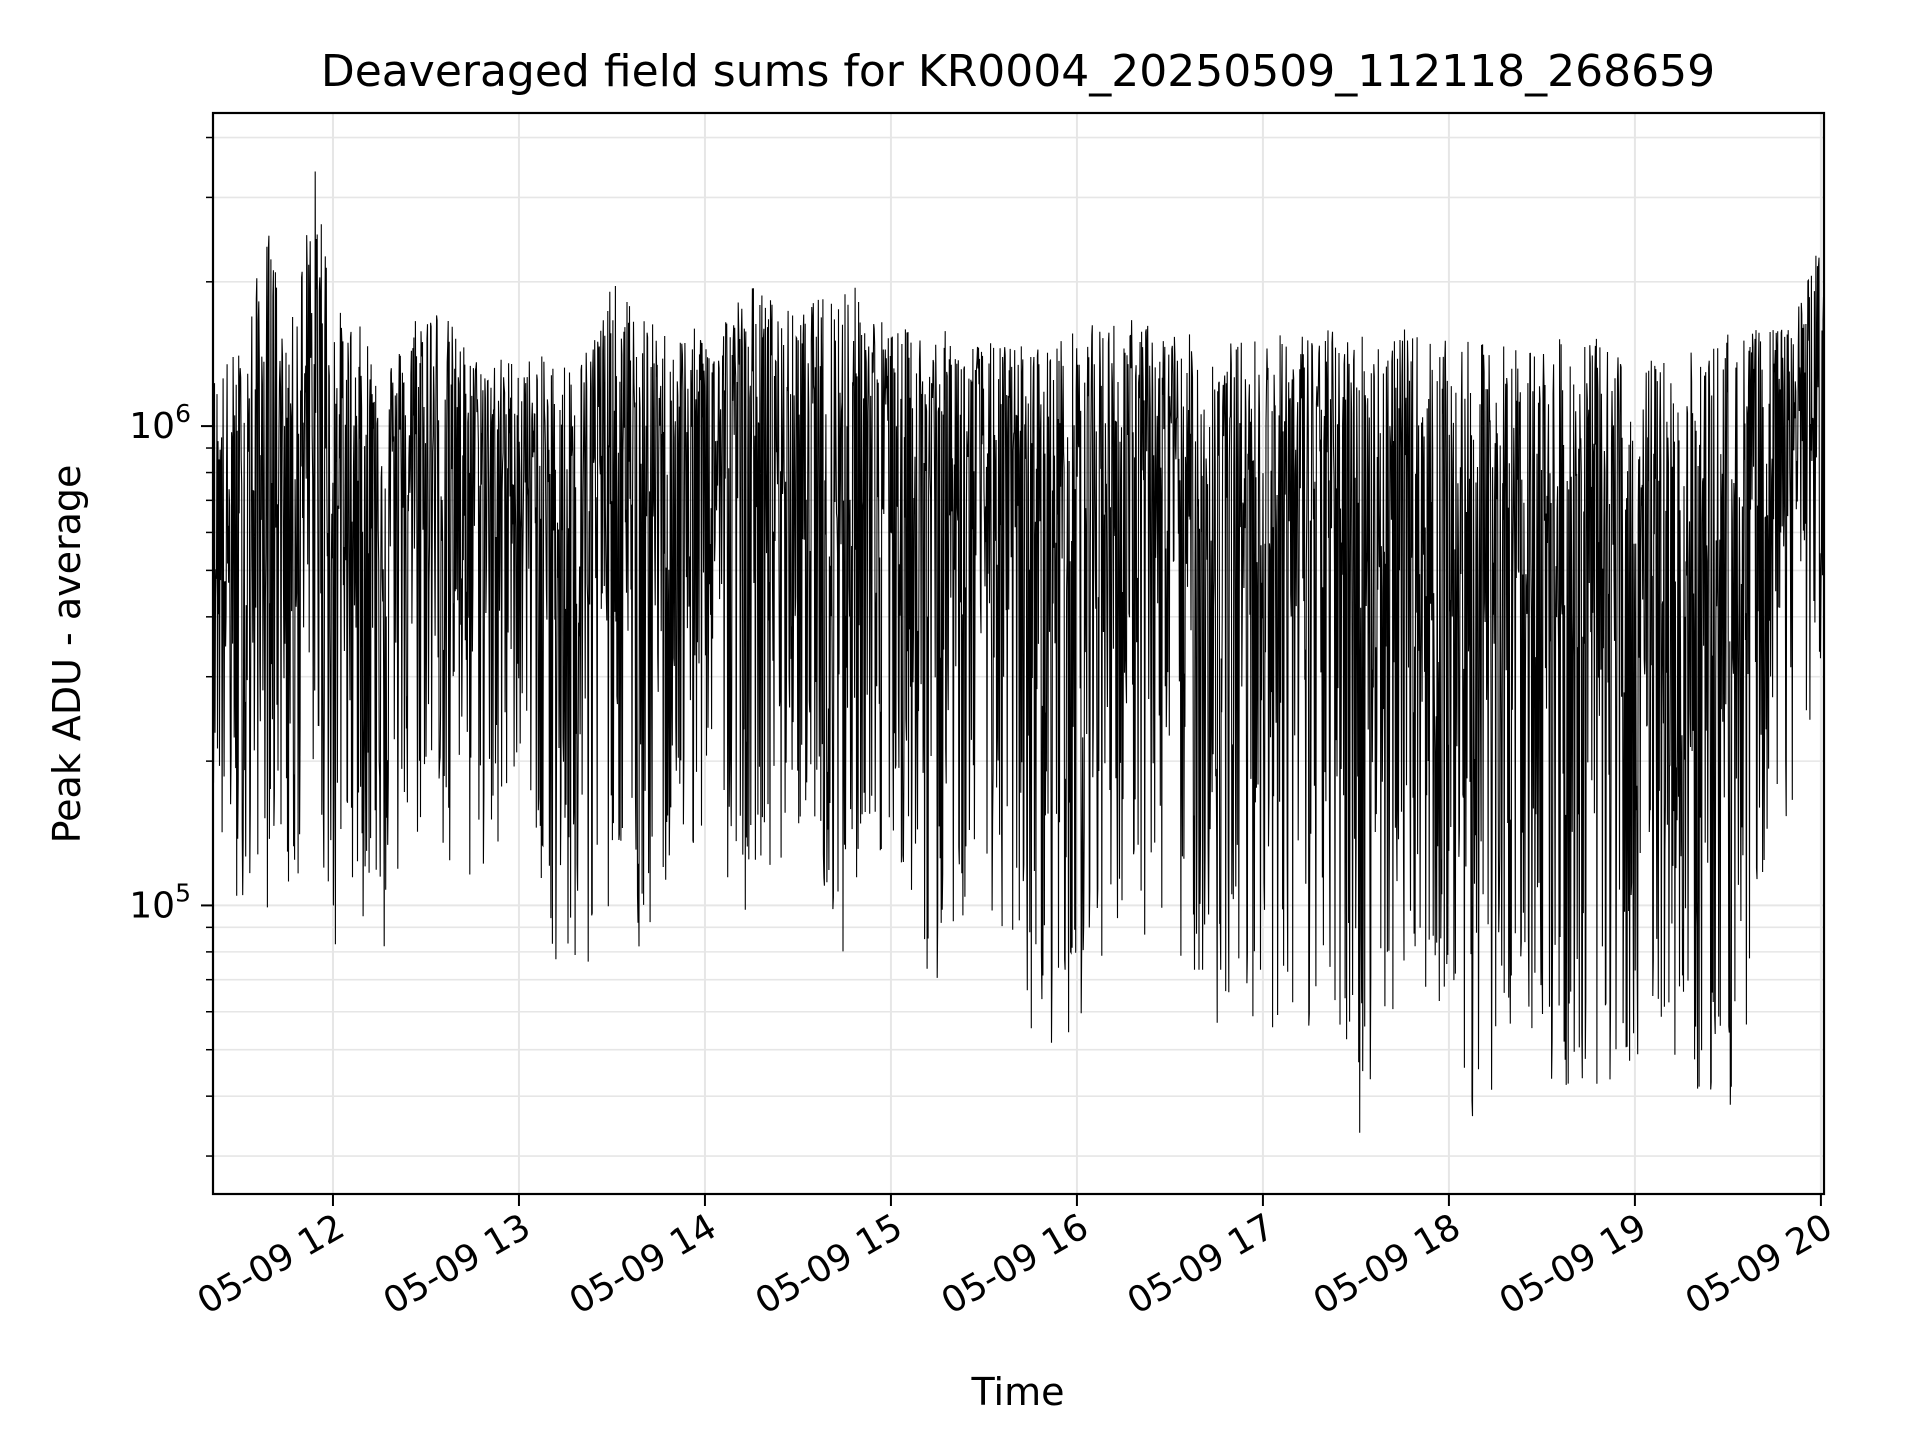 Image resolution: width=1920 pixels, height=1445 pixels. I want to click on y-tick-label-exponent: 6, so click(183, 413).